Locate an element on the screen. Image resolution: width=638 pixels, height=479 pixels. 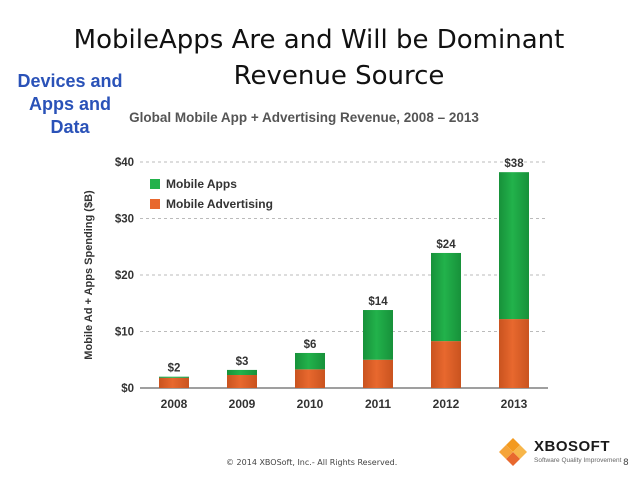
x-tick-label: 2011 is located at coordinates (378, 404).